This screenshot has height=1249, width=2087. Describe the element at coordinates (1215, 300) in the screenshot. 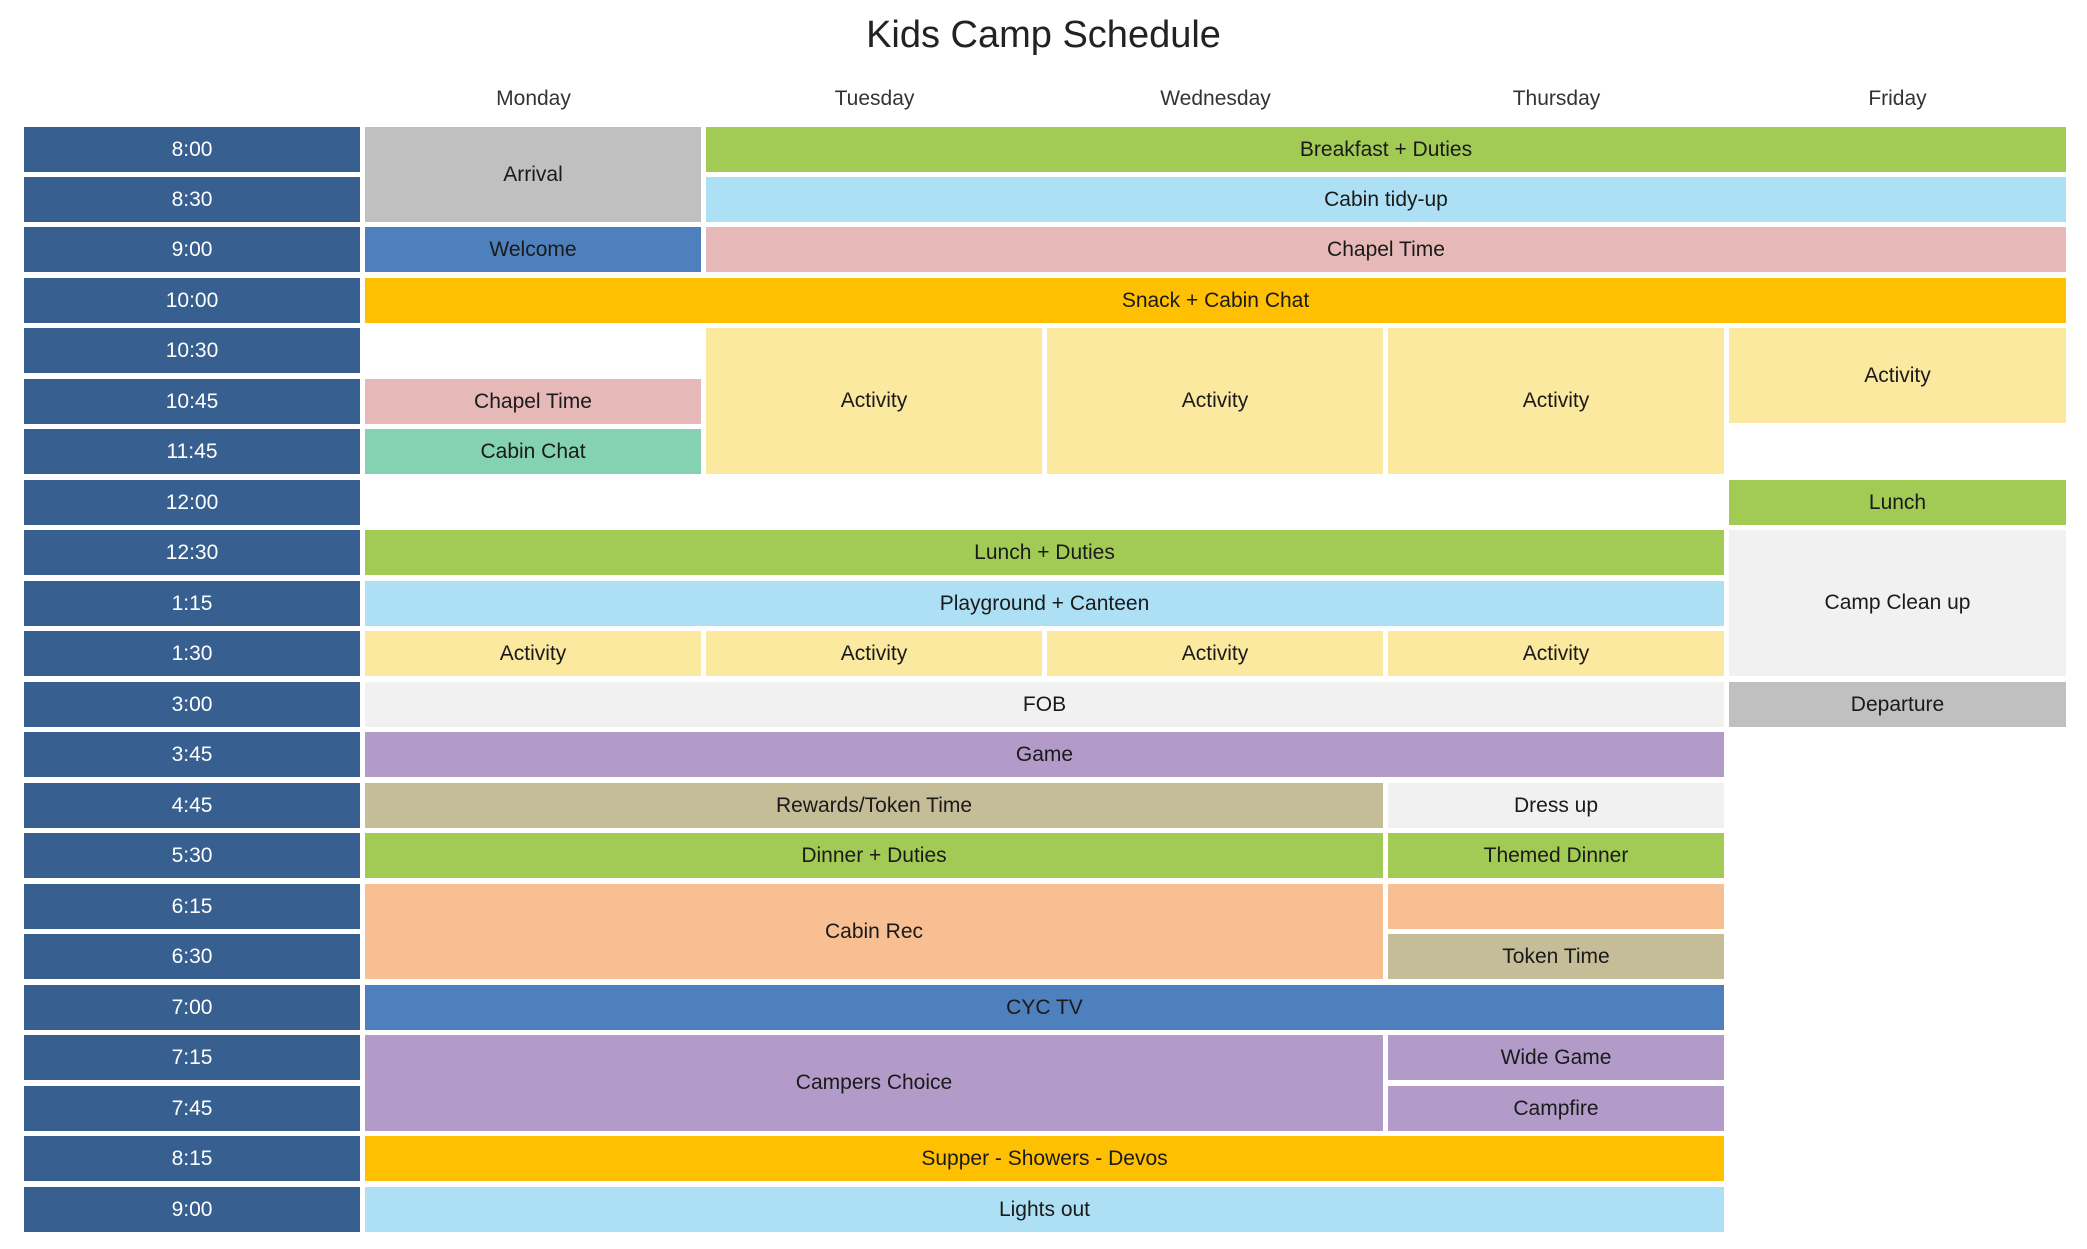

I see `event-snack-cabin-chat: Snack + Cabin Chat` at that location.